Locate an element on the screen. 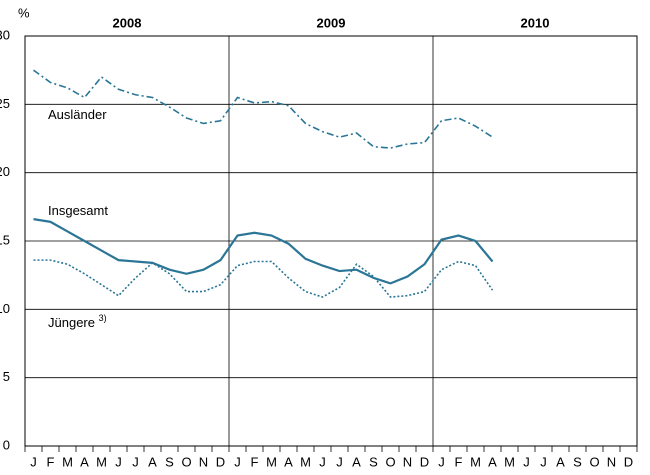  unit-label: % is located at coordinates (24, 12).